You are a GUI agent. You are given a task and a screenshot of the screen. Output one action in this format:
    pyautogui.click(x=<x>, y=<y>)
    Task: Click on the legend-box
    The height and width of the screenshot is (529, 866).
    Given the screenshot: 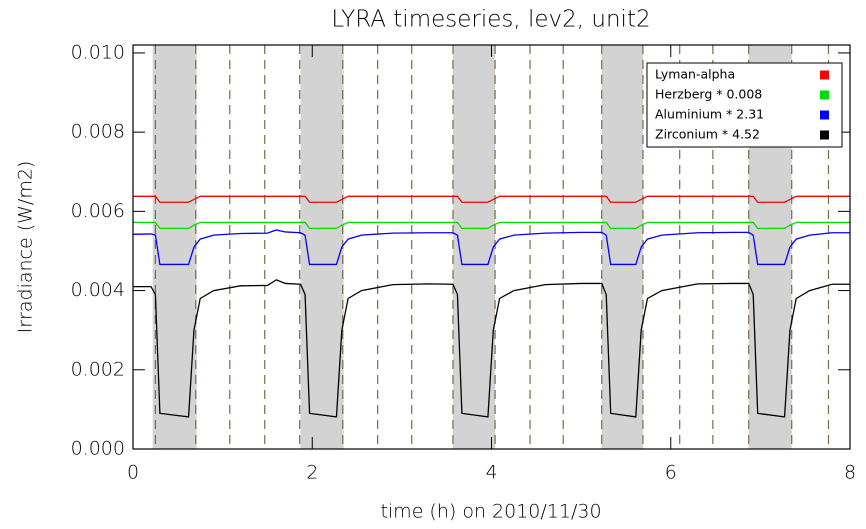 What is the action you would take?
    pyautogui.click(x=744, y=105)
    